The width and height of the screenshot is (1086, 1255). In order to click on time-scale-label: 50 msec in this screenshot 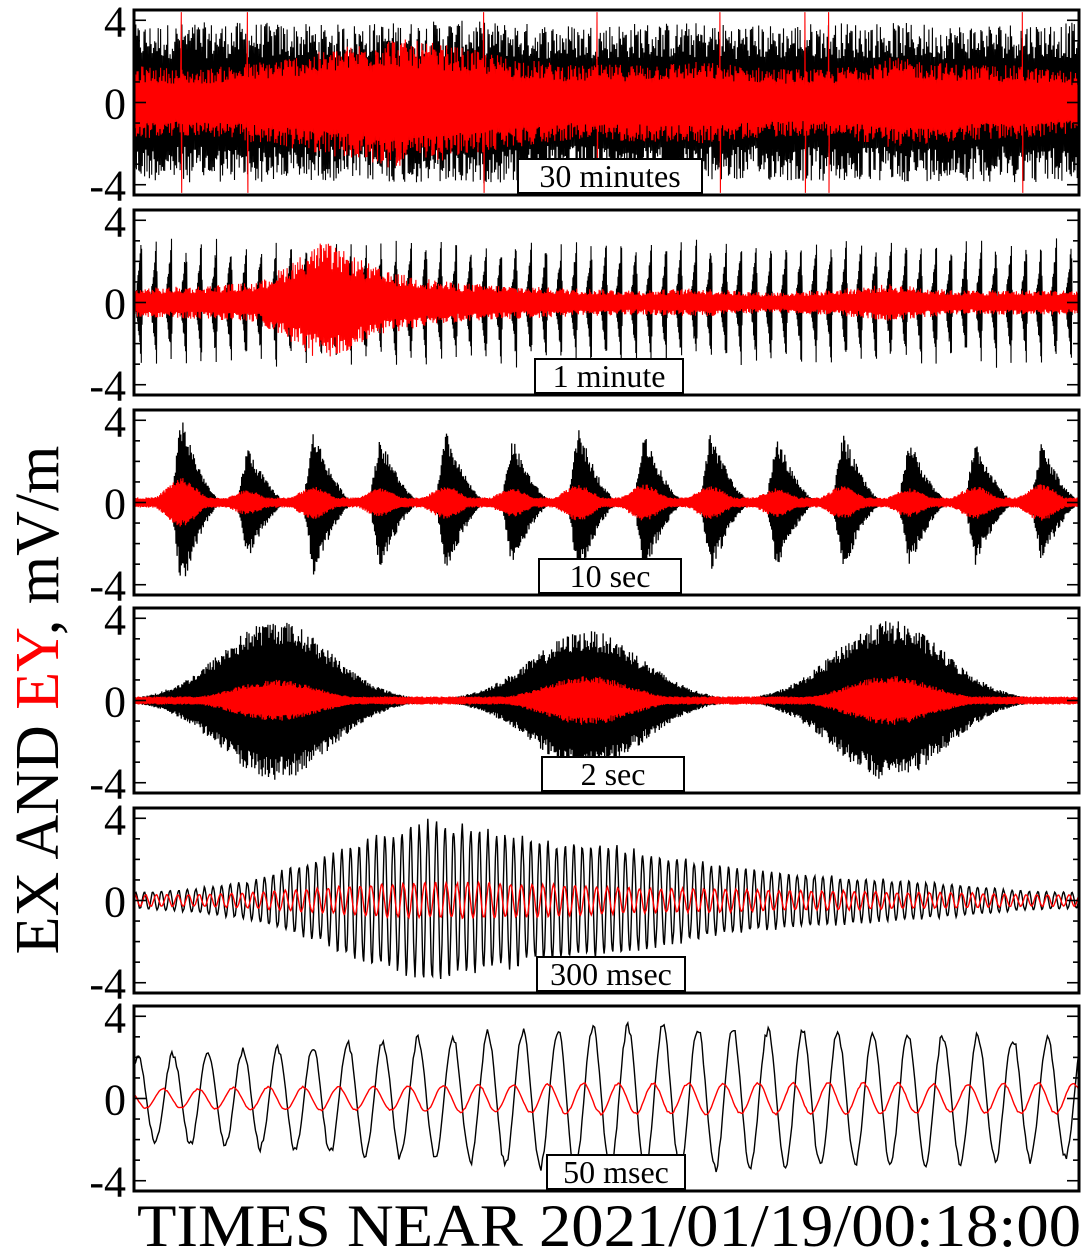, I will do `click(616, 1172)`.